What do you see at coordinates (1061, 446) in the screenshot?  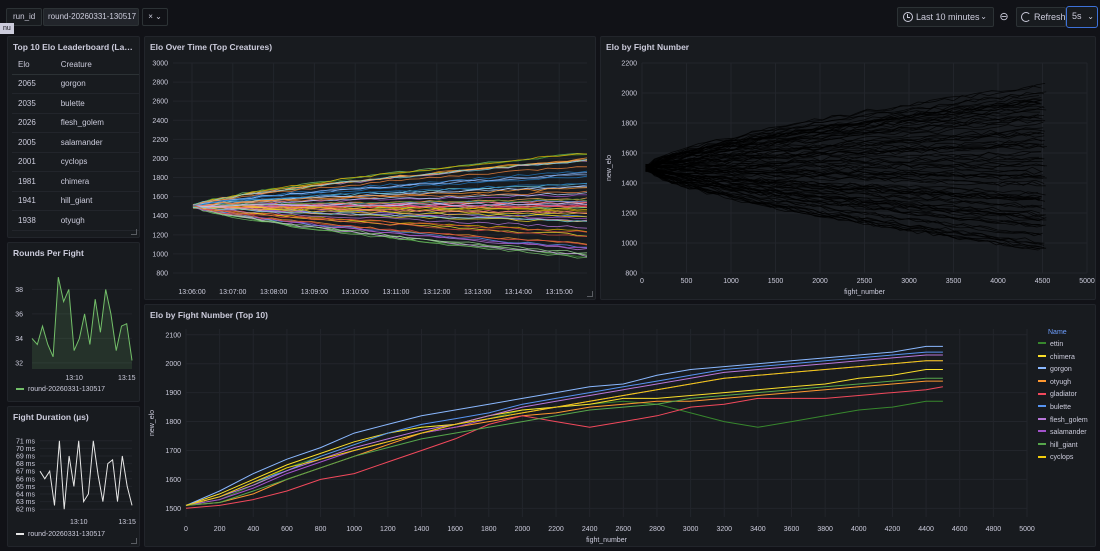 I see `legend-item: hill_giant` at bounding box center [1061, 446].